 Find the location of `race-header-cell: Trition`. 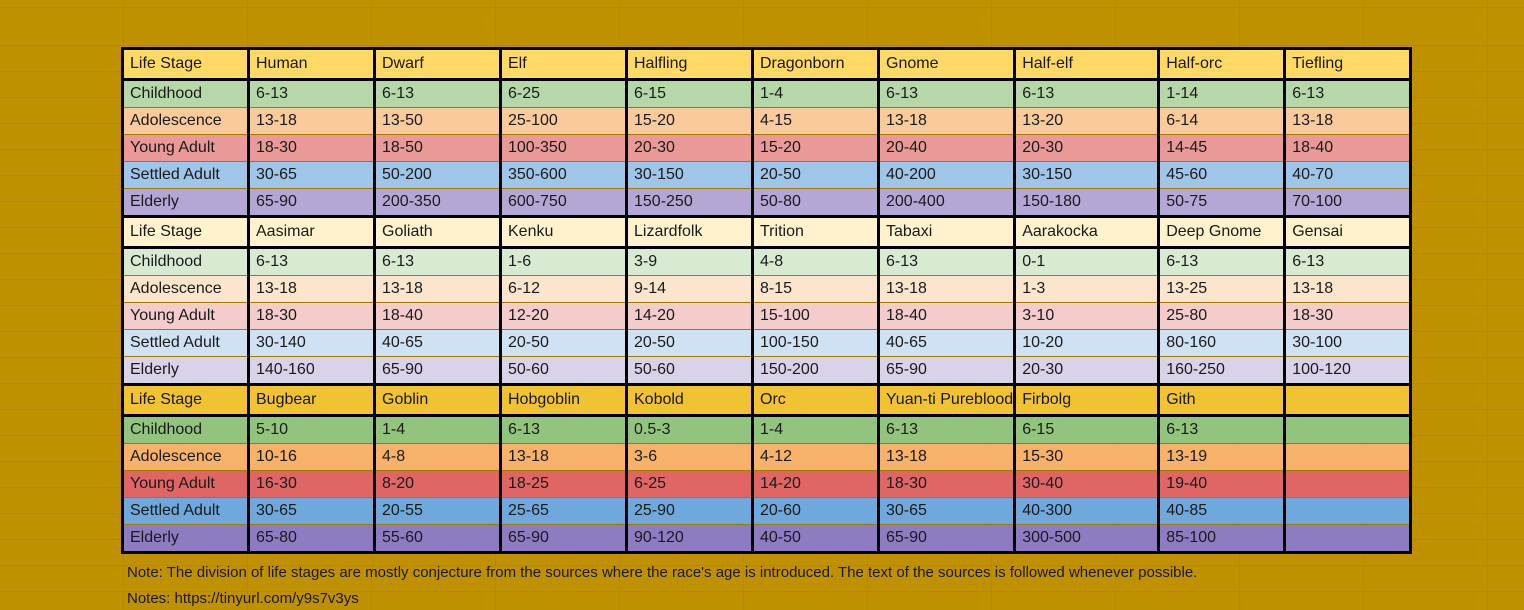

race-header-cell: Trition is located at coordinates (815, 232).